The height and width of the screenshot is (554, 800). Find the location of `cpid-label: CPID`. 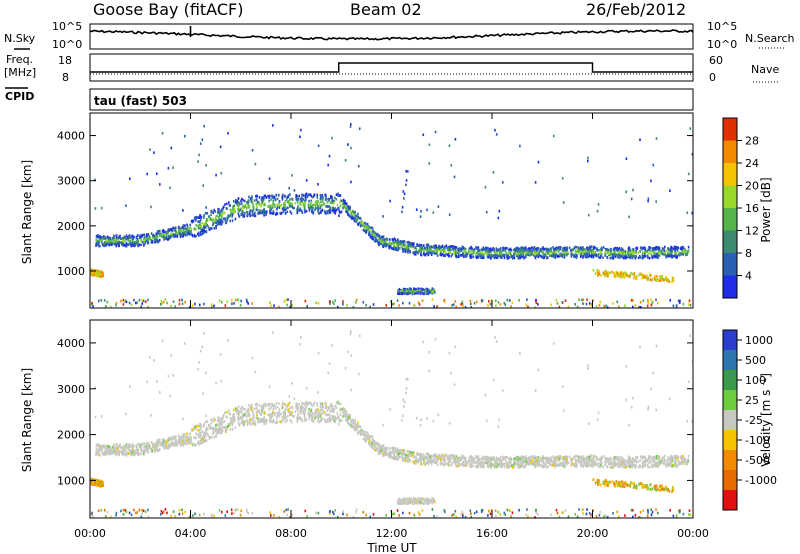

cpid-label: CPID is located at coordinates (19, 96).